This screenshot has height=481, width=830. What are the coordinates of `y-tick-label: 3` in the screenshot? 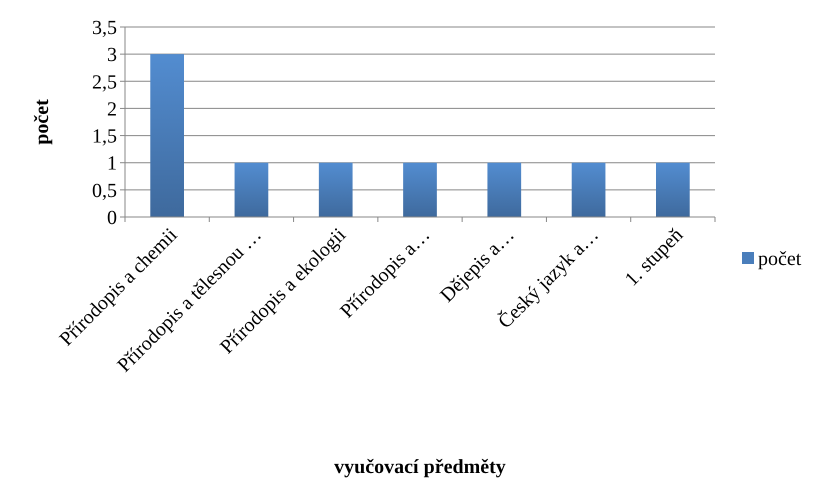 It's located at (112, 55).